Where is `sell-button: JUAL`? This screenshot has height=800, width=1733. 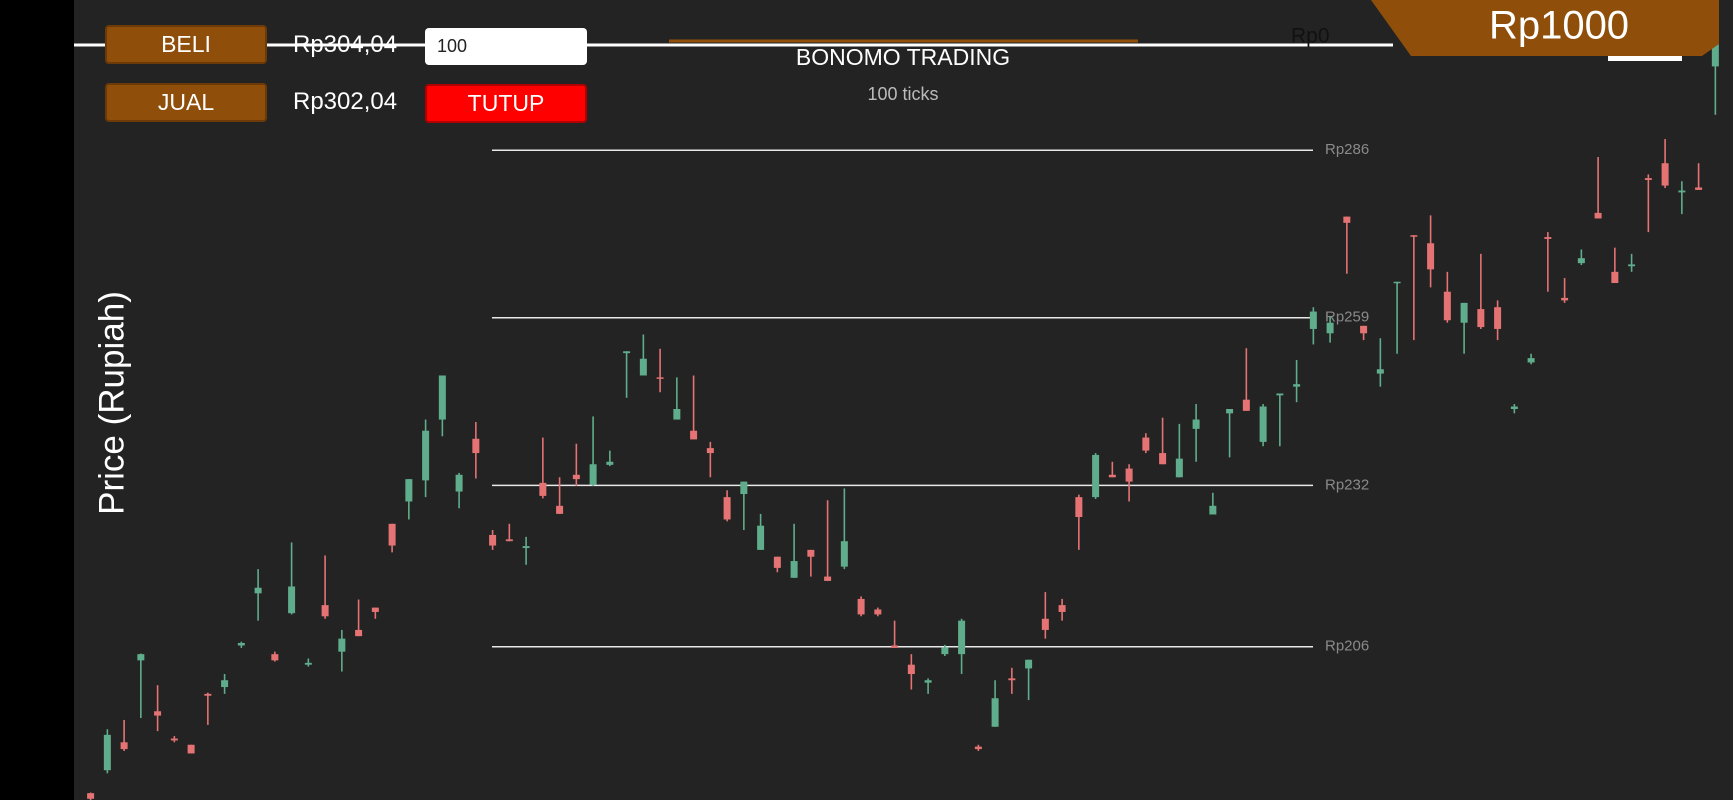 sell-button: JUAL is located at coordinates (186, 102).